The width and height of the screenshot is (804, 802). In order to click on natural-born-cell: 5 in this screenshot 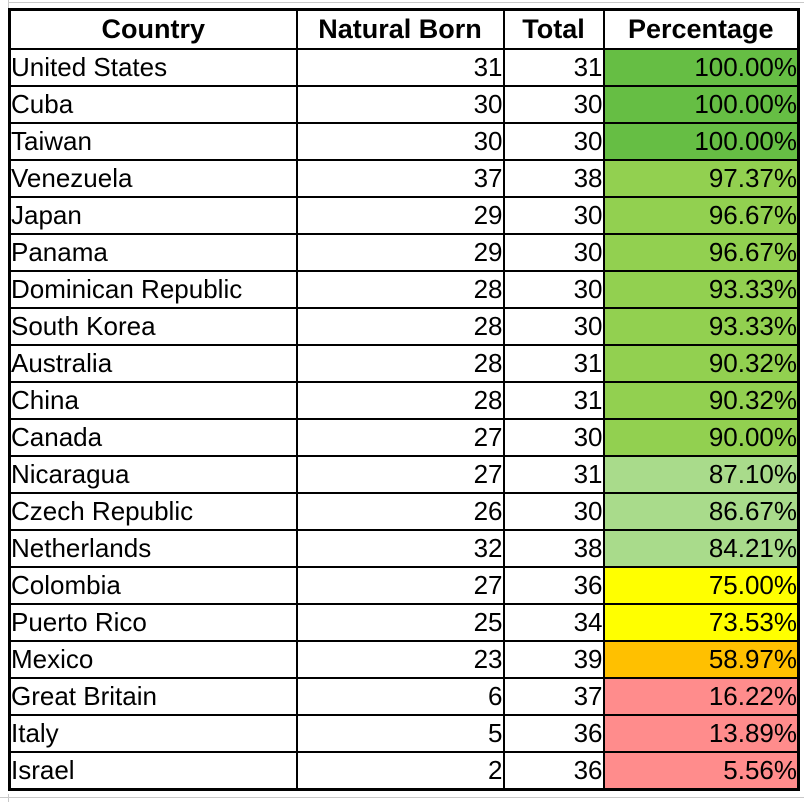, I will do `click(400, 733)`.